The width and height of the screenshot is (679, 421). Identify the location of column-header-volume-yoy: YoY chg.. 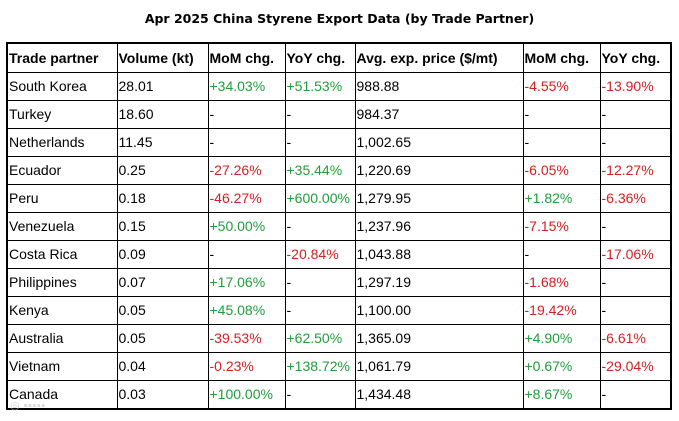
(320, 57).